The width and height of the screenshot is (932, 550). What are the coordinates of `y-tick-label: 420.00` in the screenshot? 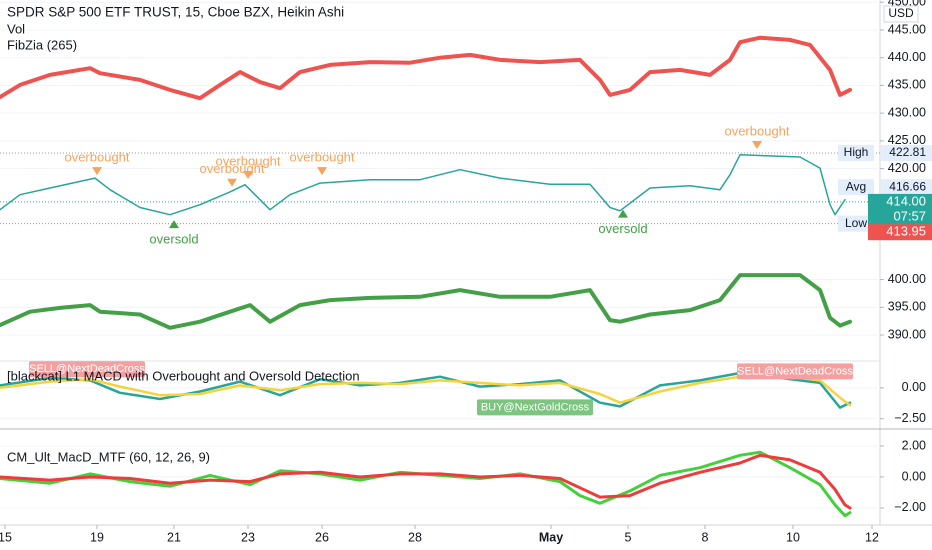 It's located at (907, 168).